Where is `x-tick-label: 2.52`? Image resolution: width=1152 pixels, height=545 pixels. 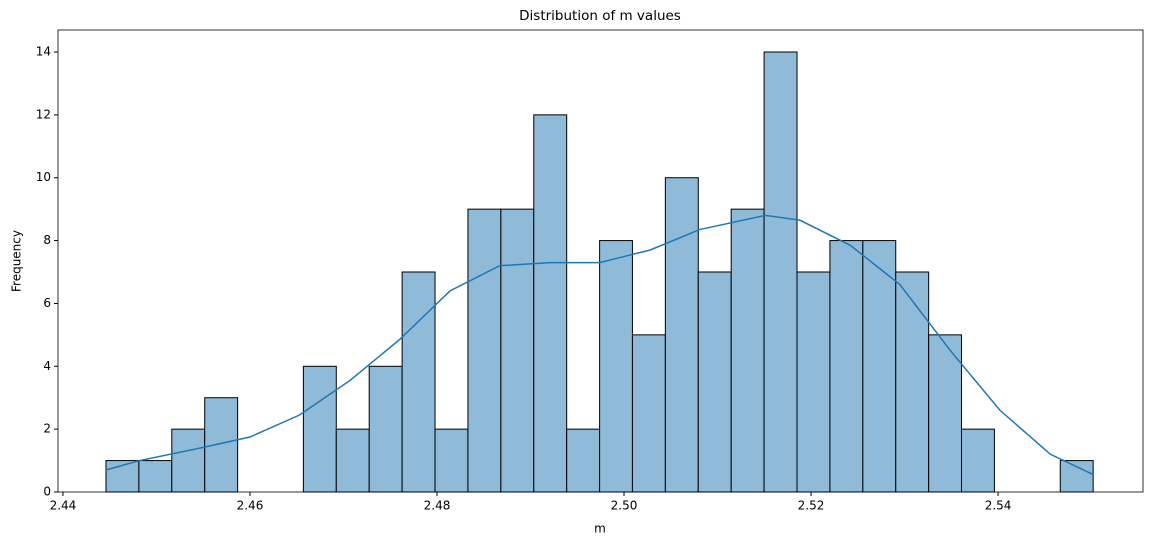
x-tick-label: 2.52 is located at coordinates (811, 506).